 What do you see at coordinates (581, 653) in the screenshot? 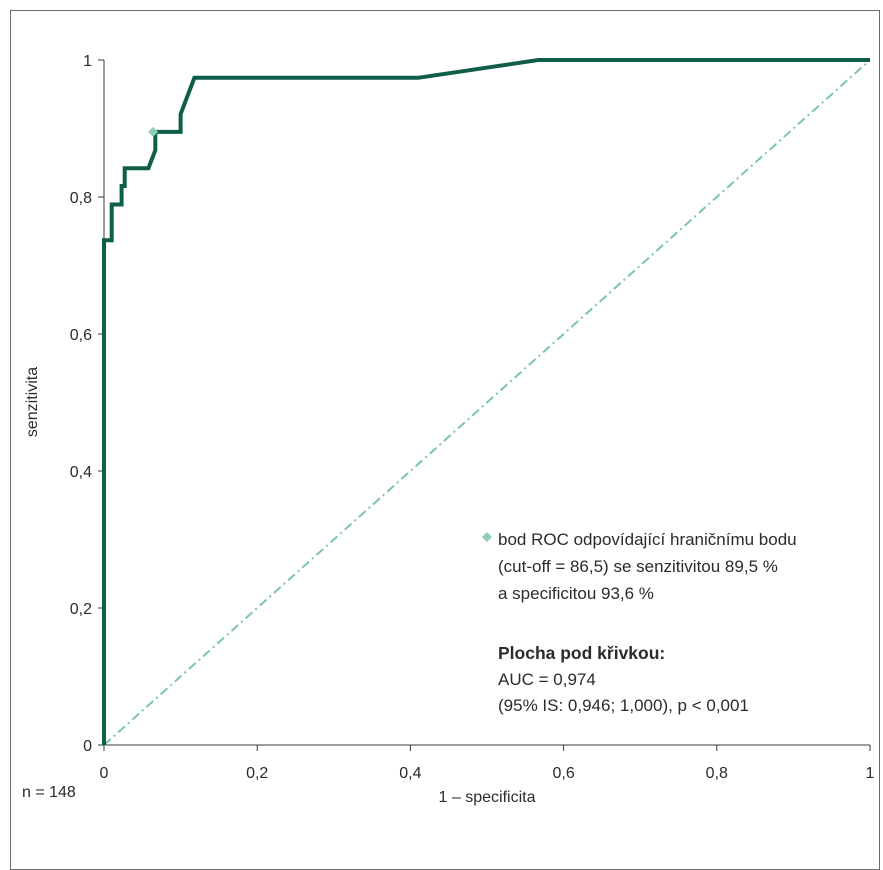
I see `auc-title: Plocha pod křivkou:` at bounding box center [581, 653].